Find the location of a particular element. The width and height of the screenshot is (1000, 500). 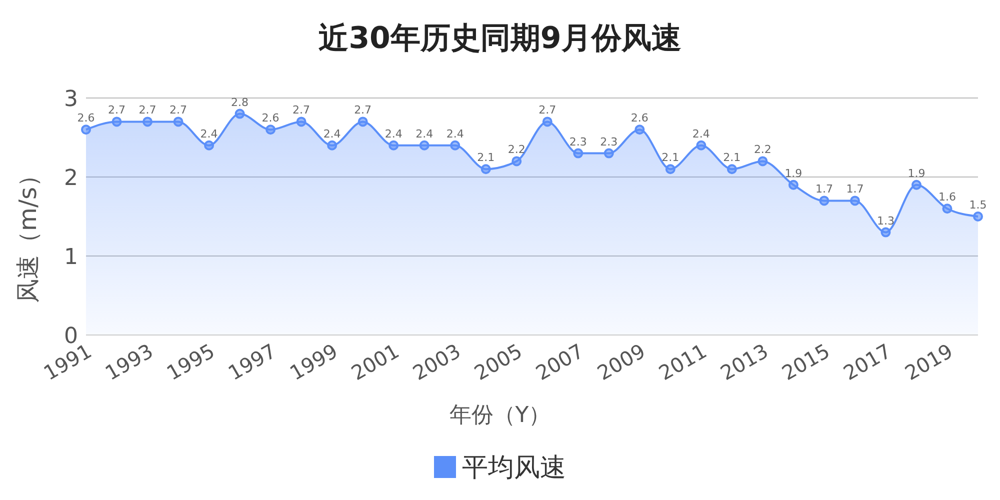

y-axis-title: 风速（m/s） is located at coordinates (28, 233).